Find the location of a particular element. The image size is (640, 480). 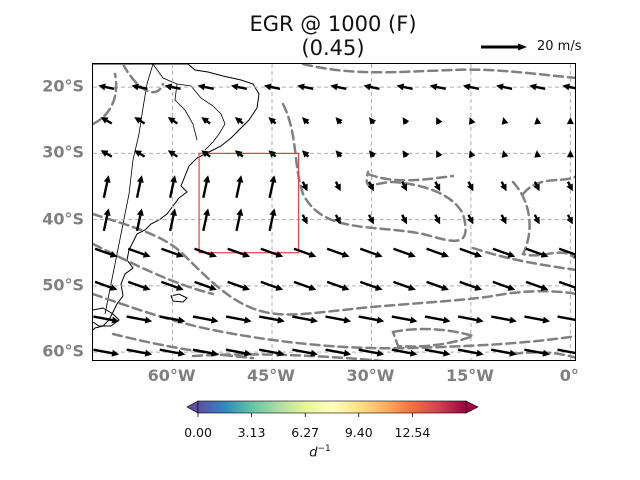

colorbar-extend-max is located at coordinates (472, 407).